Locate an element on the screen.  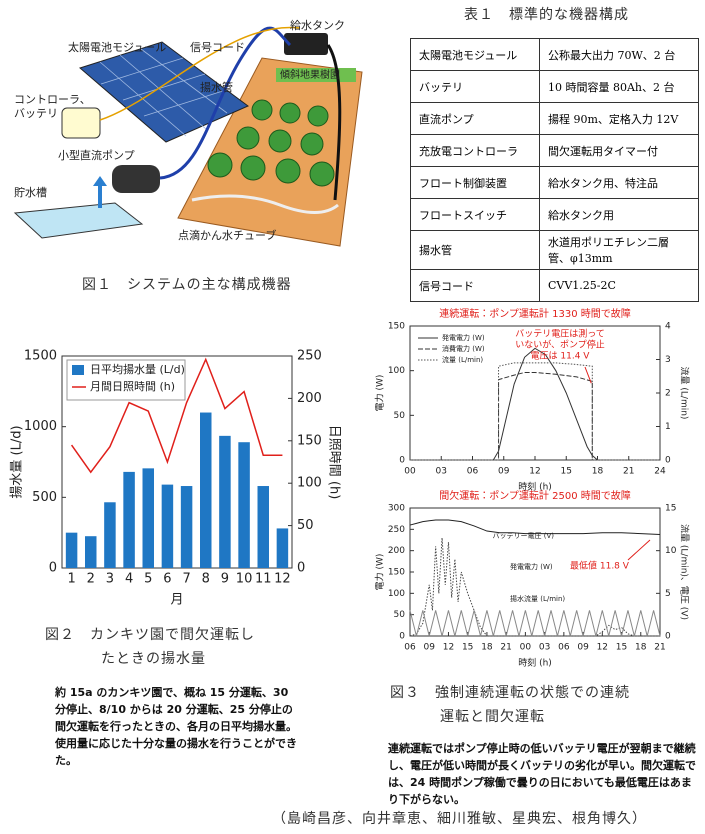
table-cell: フロート制御装置 is located at coordinates (475, 182).